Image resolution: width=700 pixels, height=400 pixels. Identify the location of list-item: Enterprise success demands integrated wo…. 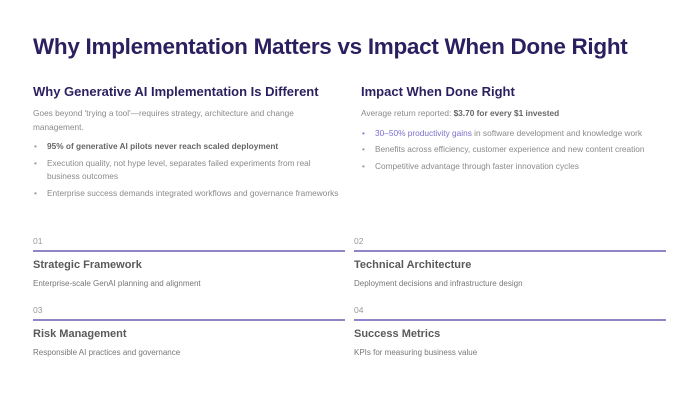
(188, 194).